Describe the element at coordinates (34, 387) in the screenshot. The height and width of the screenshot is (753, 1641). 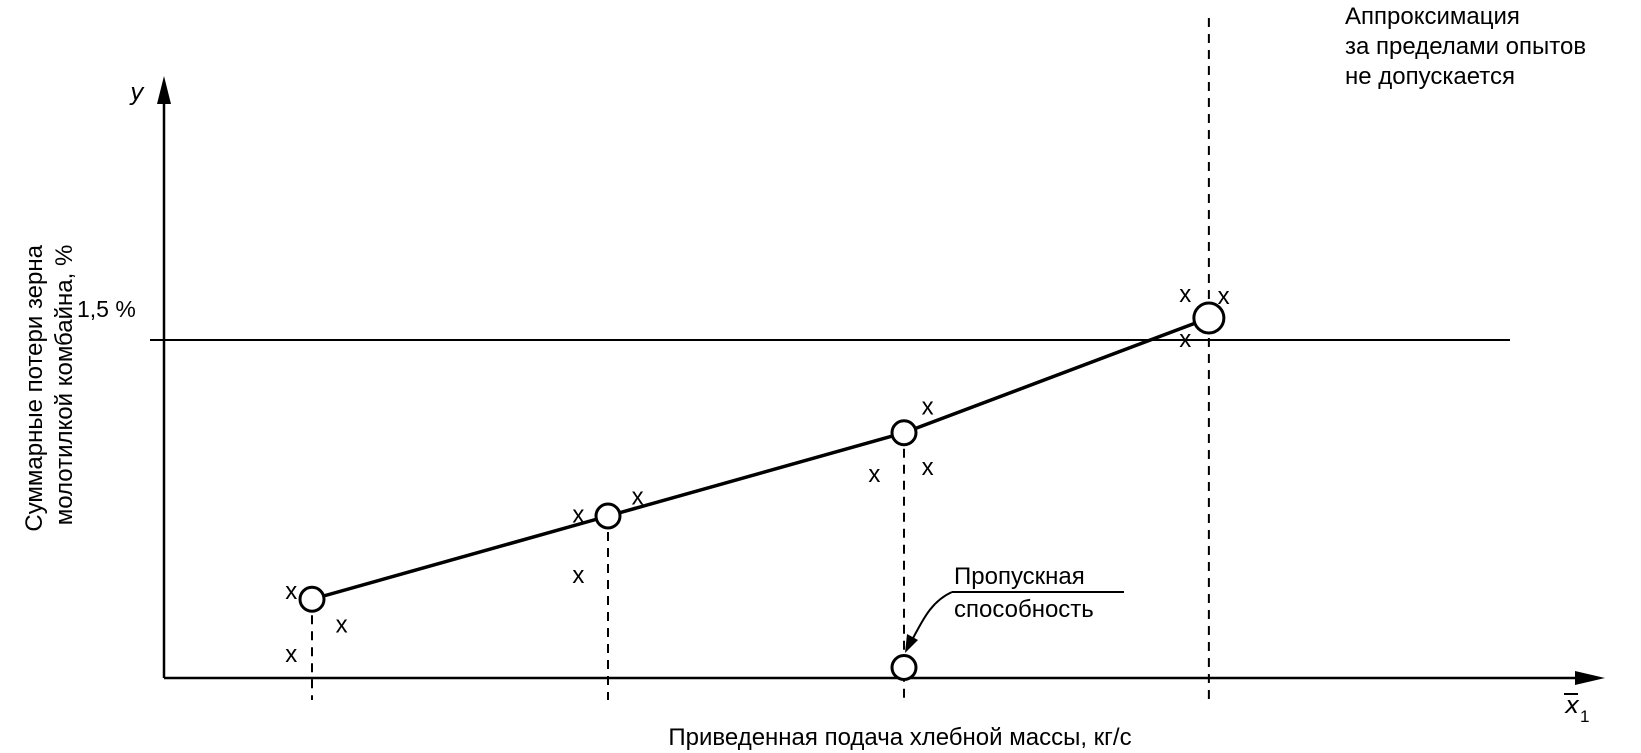
I see `y-axis-label-line: Суммарные потери зерна` at that location.